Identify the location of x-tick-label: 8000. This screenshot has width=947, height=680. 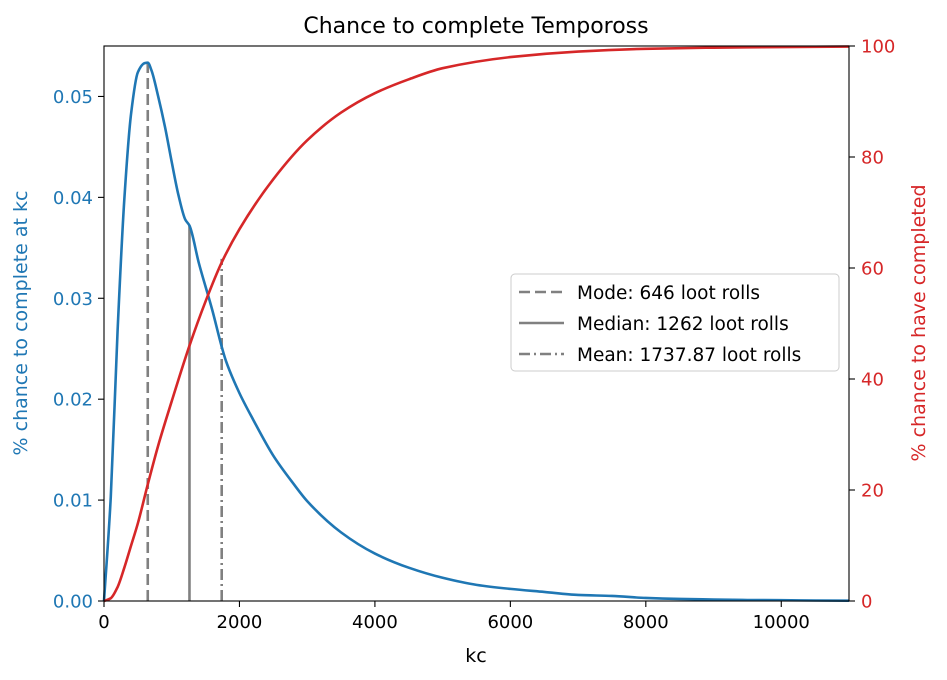
(646, 622).